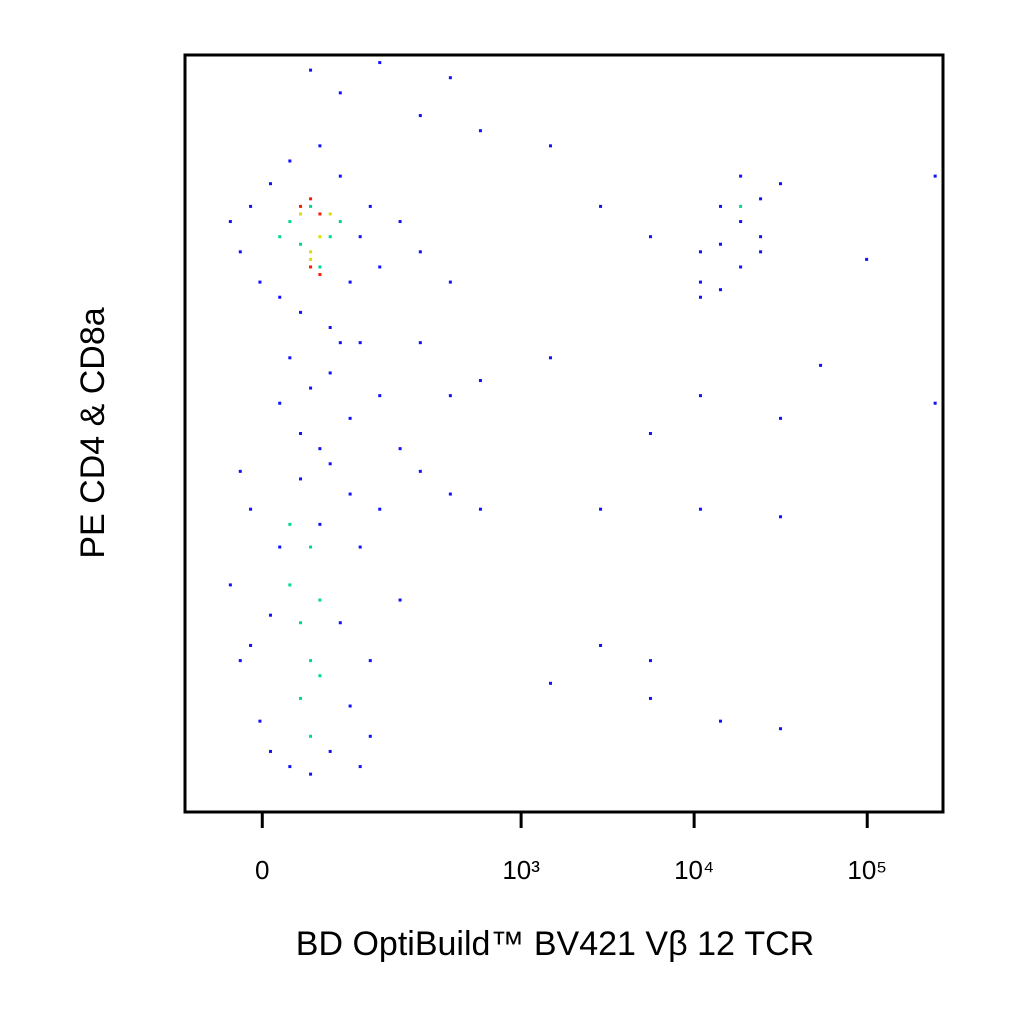 This screenshot has width=1024, height=1029. Describe the element at coordinates (521, 870) in the screenshot. I see `x-tick-label: 10³` at that location.